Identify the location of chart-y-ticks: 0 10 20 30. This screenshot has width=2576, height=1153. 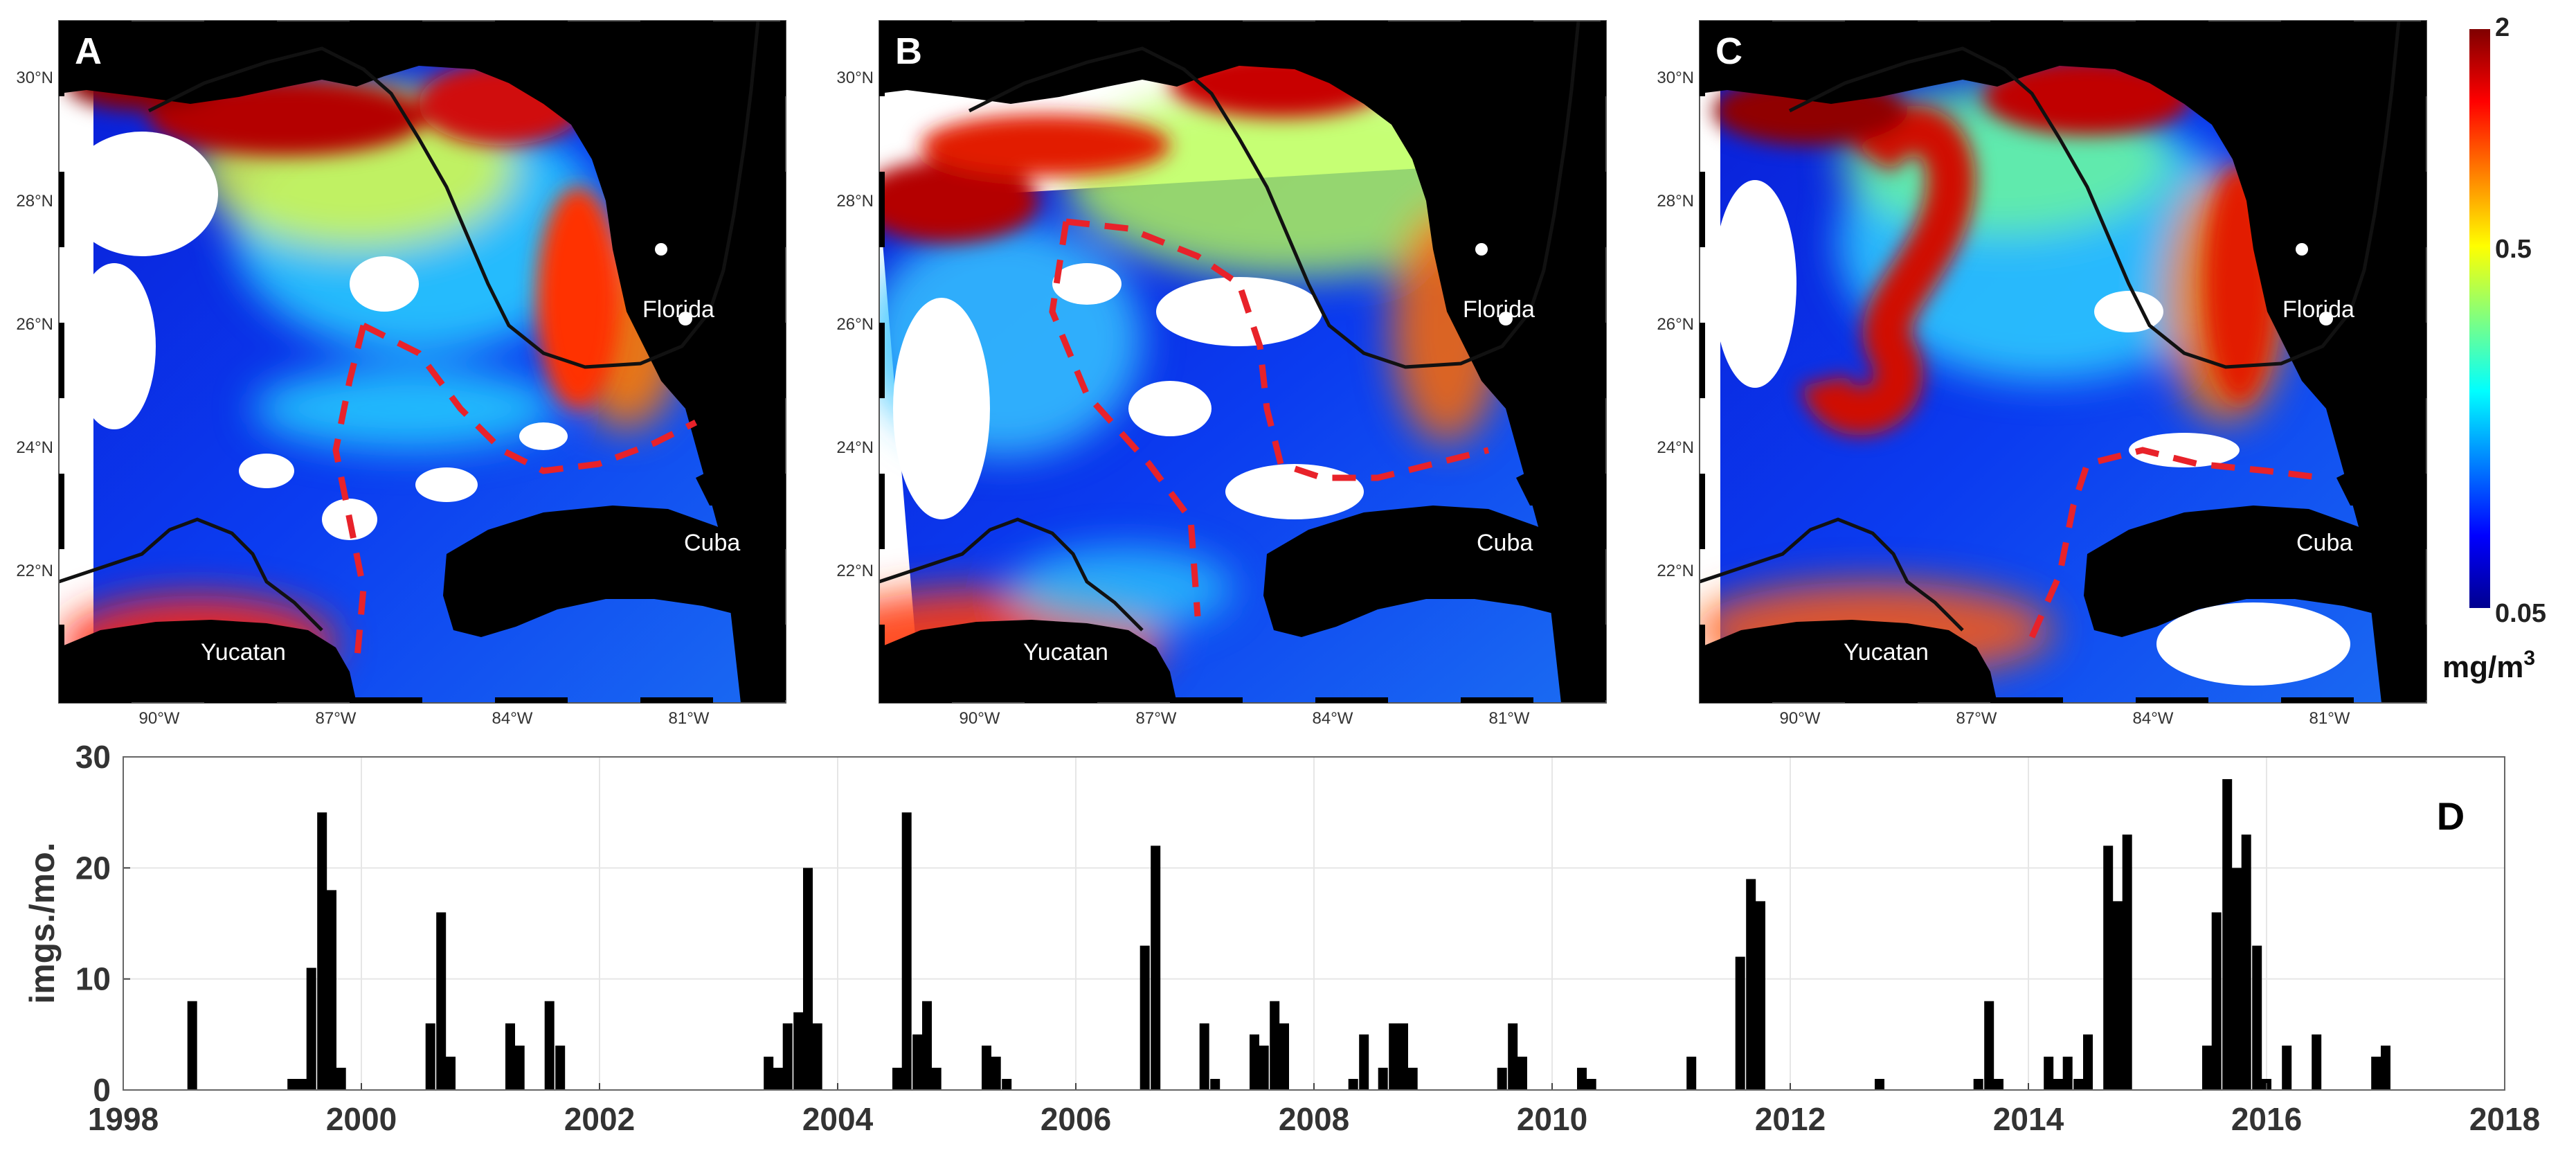
(102, 923).